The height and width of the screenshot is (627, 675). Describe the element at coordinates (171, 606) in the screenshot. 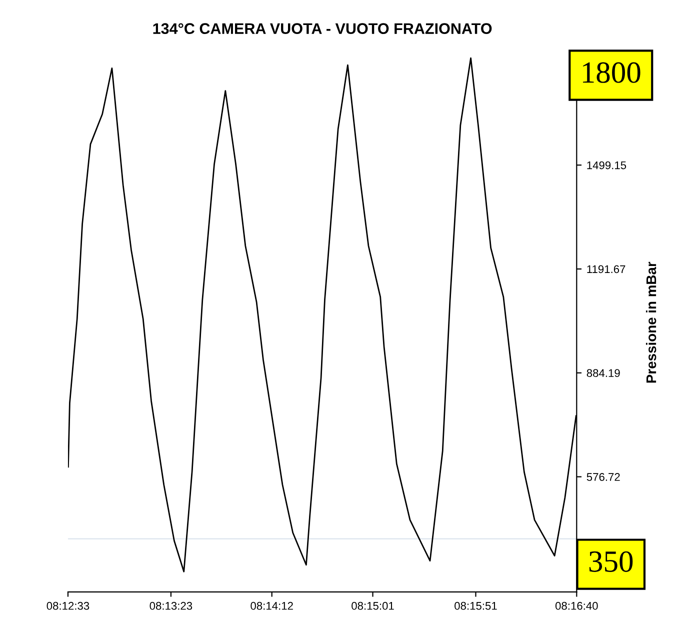

I see `x-tick-label: 08:13:23` at that location.